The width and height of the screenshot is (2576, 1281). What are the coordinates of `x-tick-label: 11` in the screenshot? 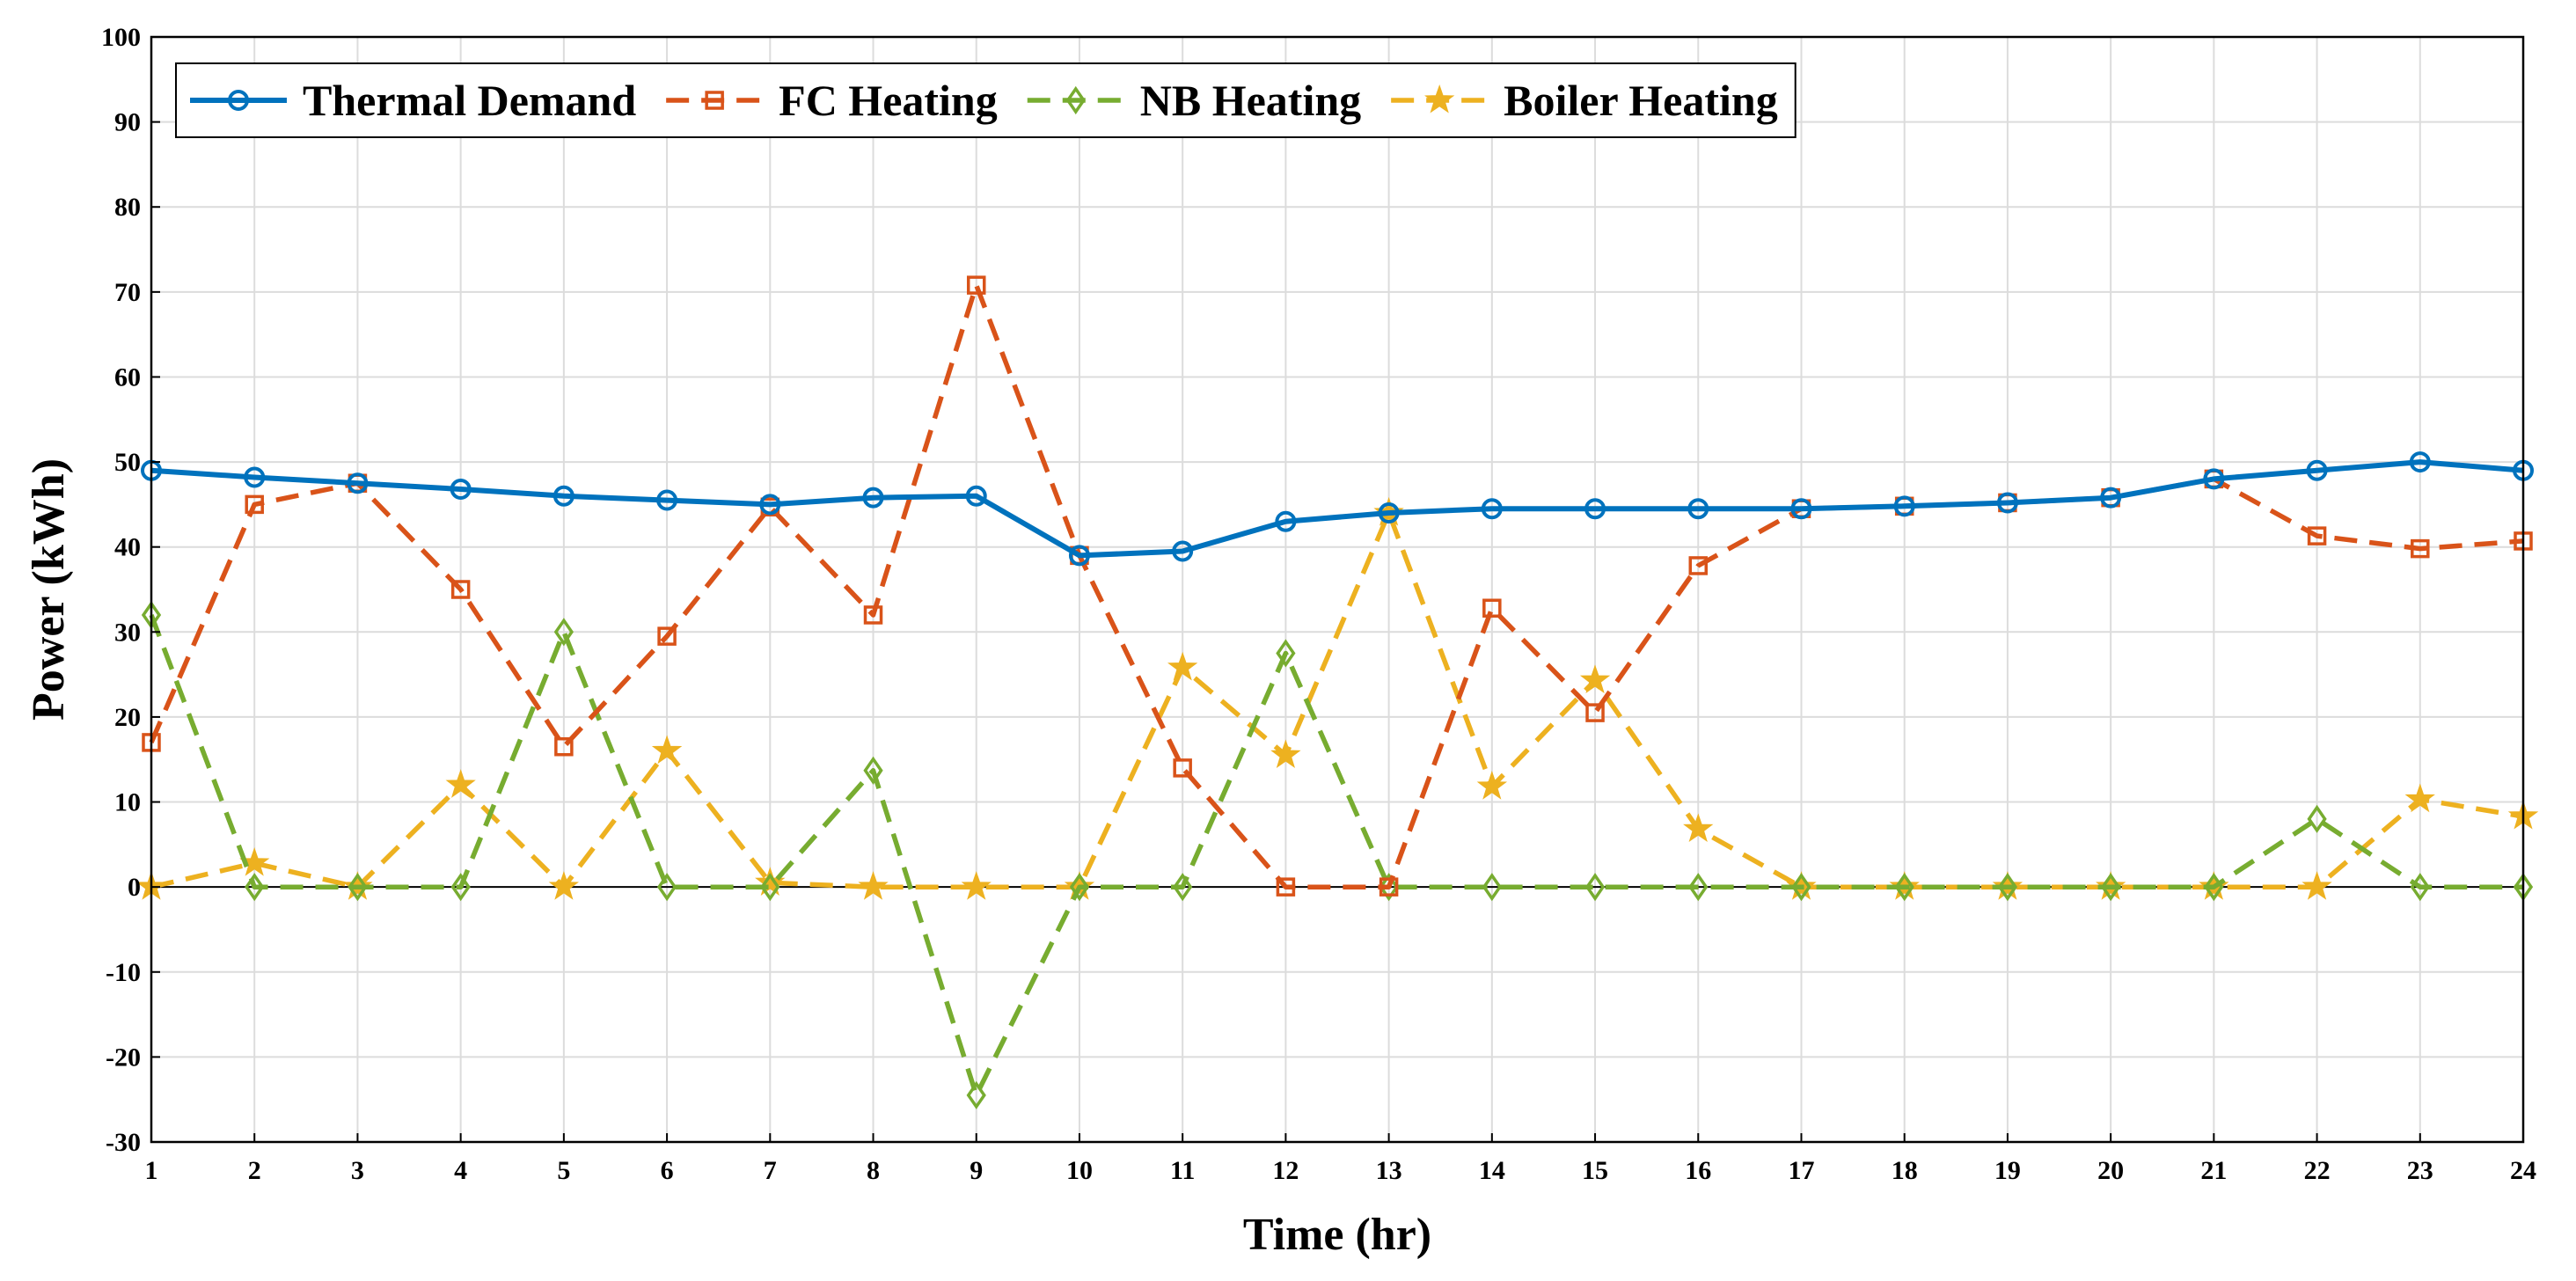 It's located at (1182, 1170).